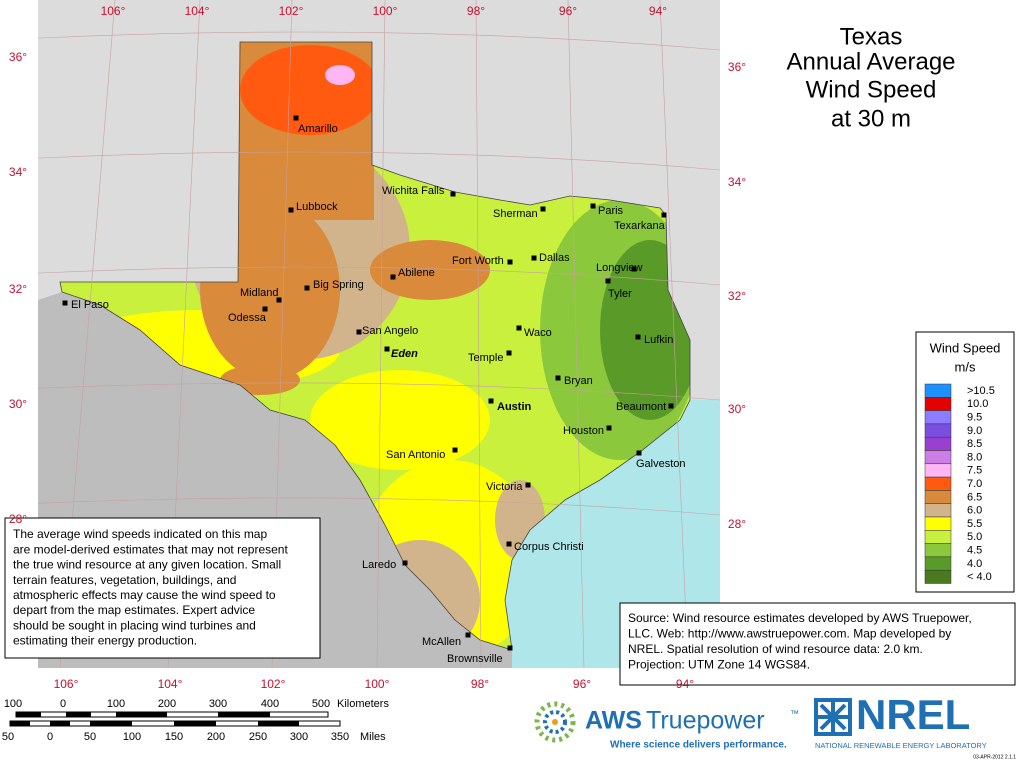  What do you see at coordinates (404, 354) in the screenshot?
I see `city-label: Eden` at bounding box center [404, 354].